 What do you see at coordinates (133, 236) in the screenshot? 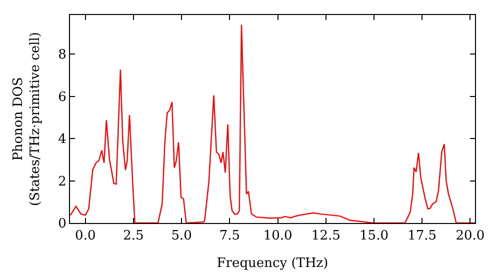
I see `x-tick-label: 2.5` at bounding box center [133, 236].